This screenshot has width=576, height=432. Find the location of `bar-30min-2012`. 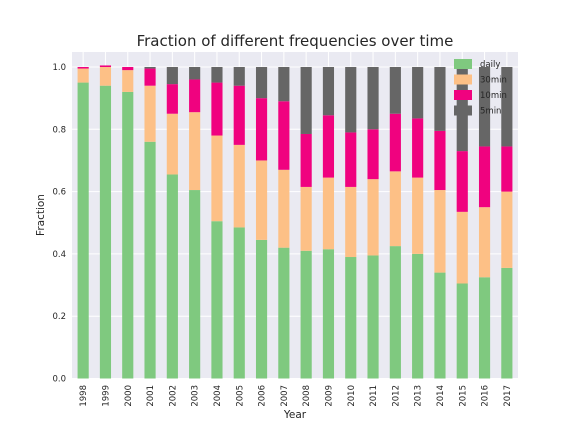

bar-30min-2012 is located at coordinates (395, 209).